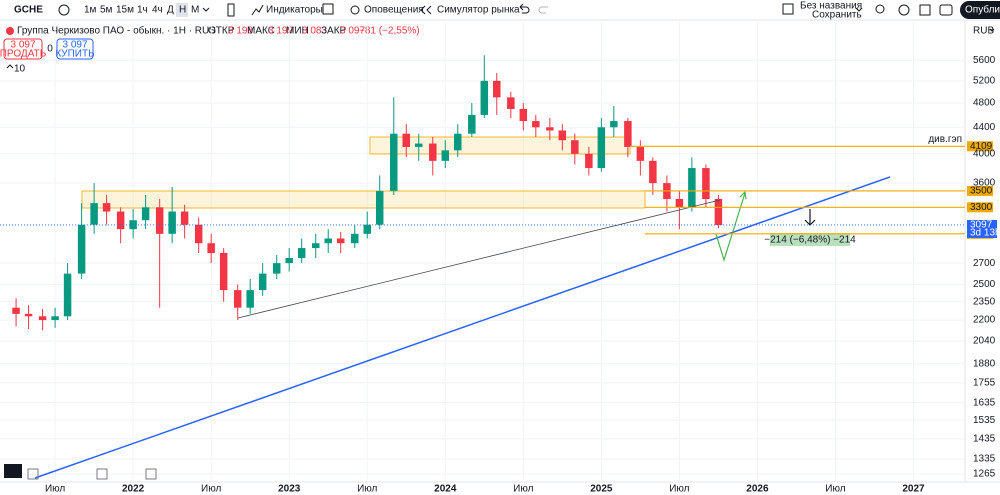 Image resolution: width=1000 pixels, height=495 pixels. Describe the element at coordinates (170, 10) in the screenshot. I see `interval: Д` at that location.